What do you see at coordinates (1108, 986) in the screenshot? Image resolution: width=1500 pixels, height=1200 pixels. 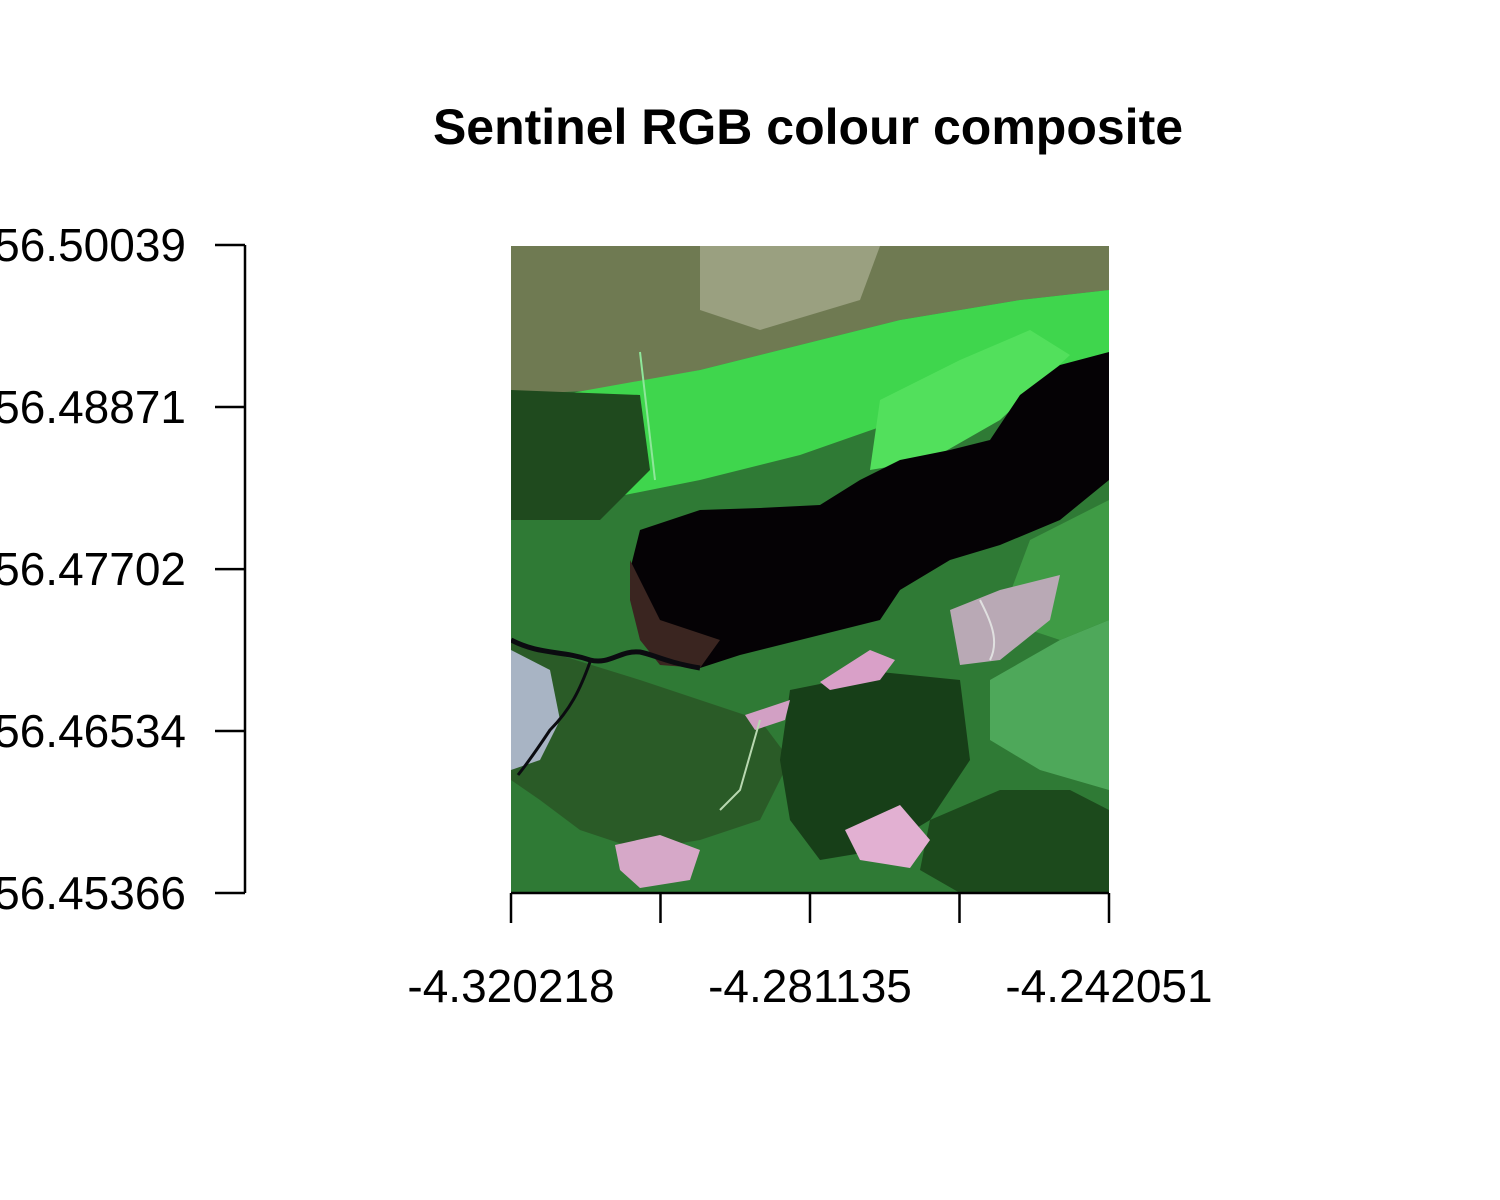 I see `x-tick-label: -4.242051` at bounding box center [1108, 986].